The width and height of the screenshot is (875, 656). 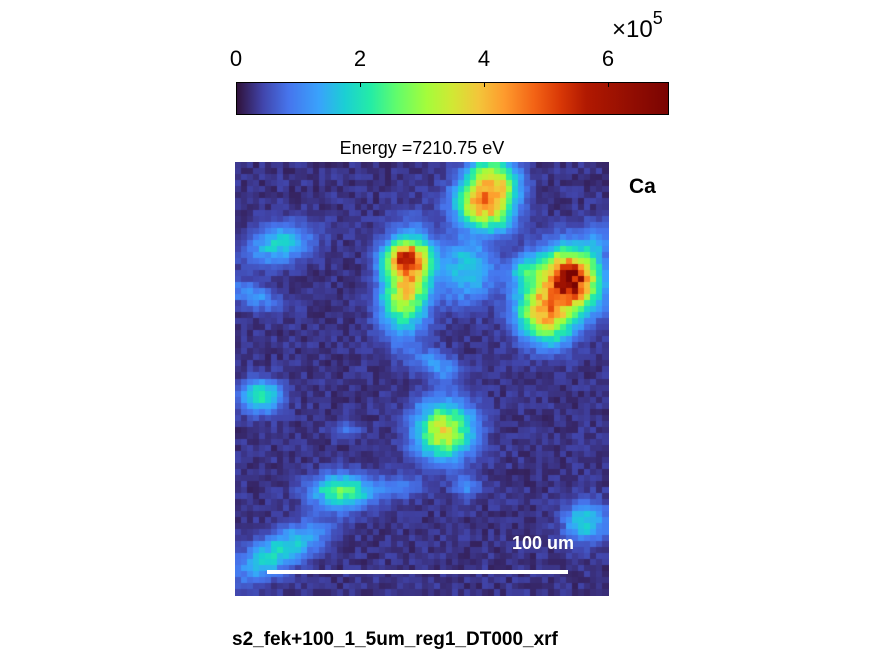 I want to click on scale-bar, so click(x=417, y=572).